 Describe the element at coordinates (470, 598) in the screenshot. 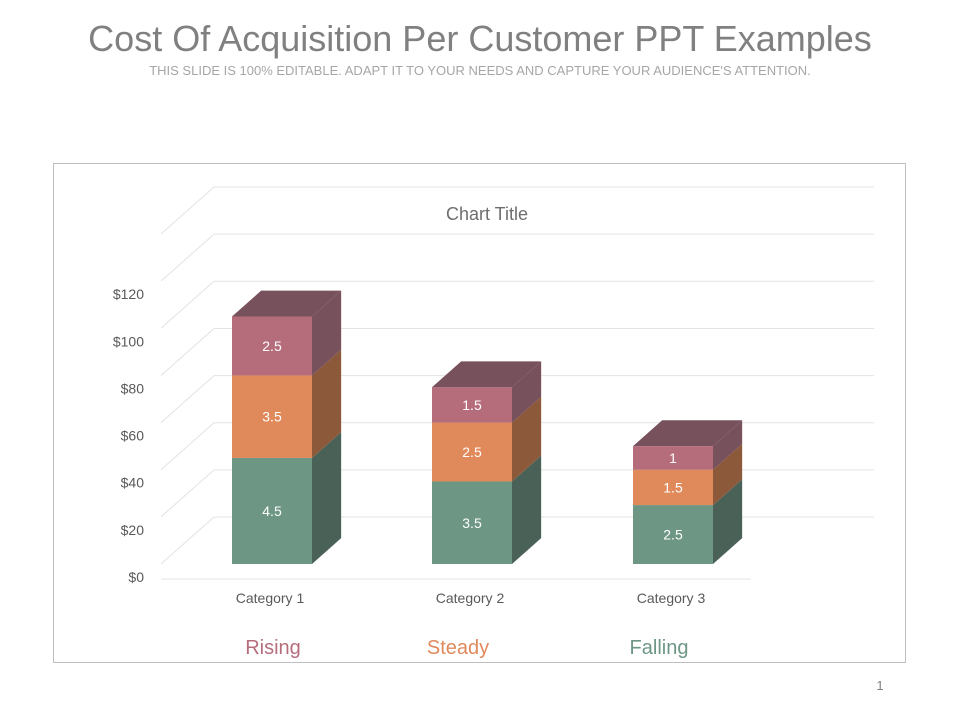

I see `x-tick-label: Category 2` at that location.